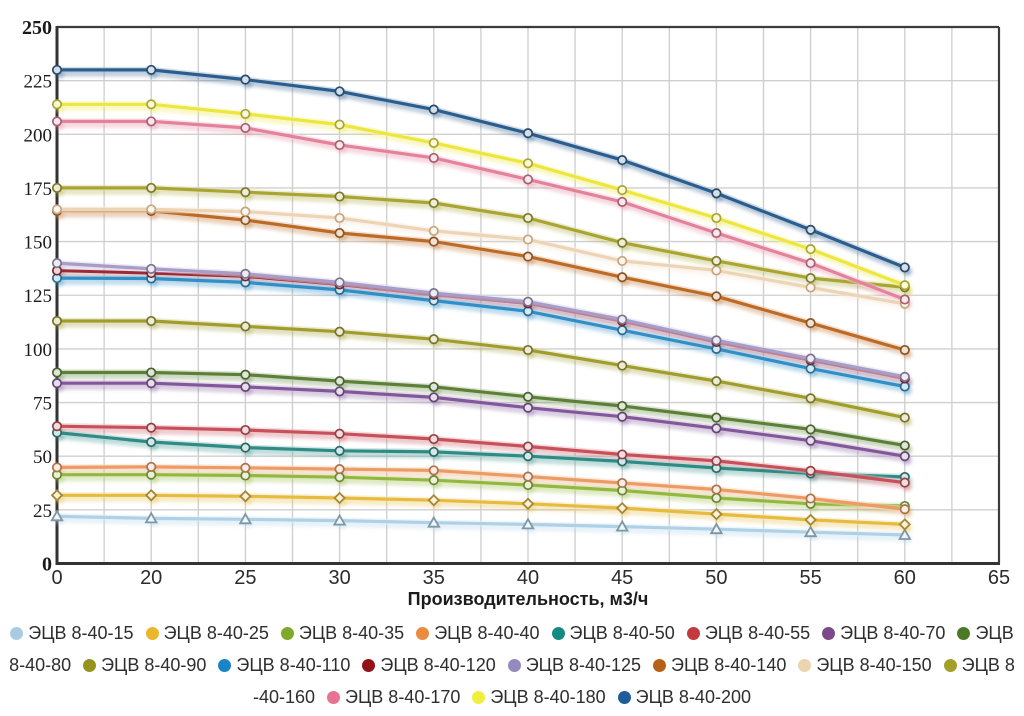 The image size is (1024, 716). What do you see at coordinates (999, 578) in the screenshot?
I see `svg-text: 65` at bounding box center [999, 578].